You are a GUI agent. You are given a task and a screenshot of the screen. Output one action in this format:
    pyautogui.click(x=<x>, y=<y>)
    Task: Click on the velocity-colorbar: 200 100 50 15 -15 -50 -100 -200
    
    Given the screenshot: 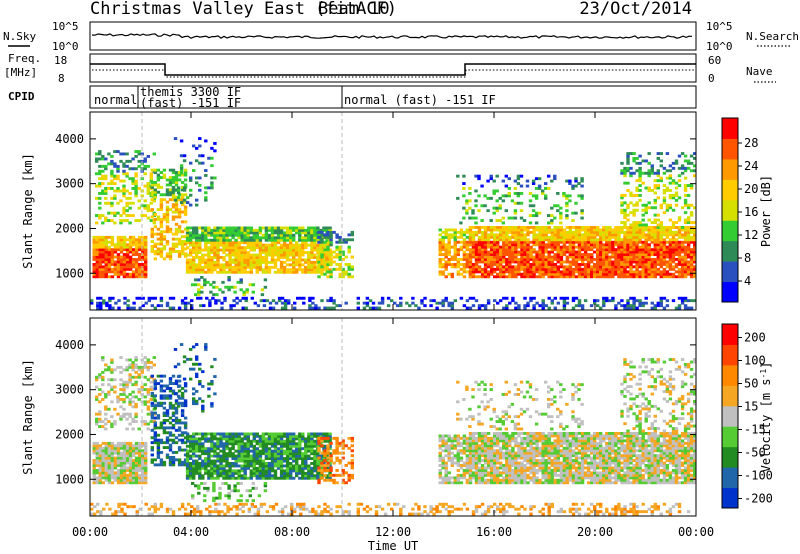 What is the action you would take?
    pyautogui.click(x=747, y=416)
    